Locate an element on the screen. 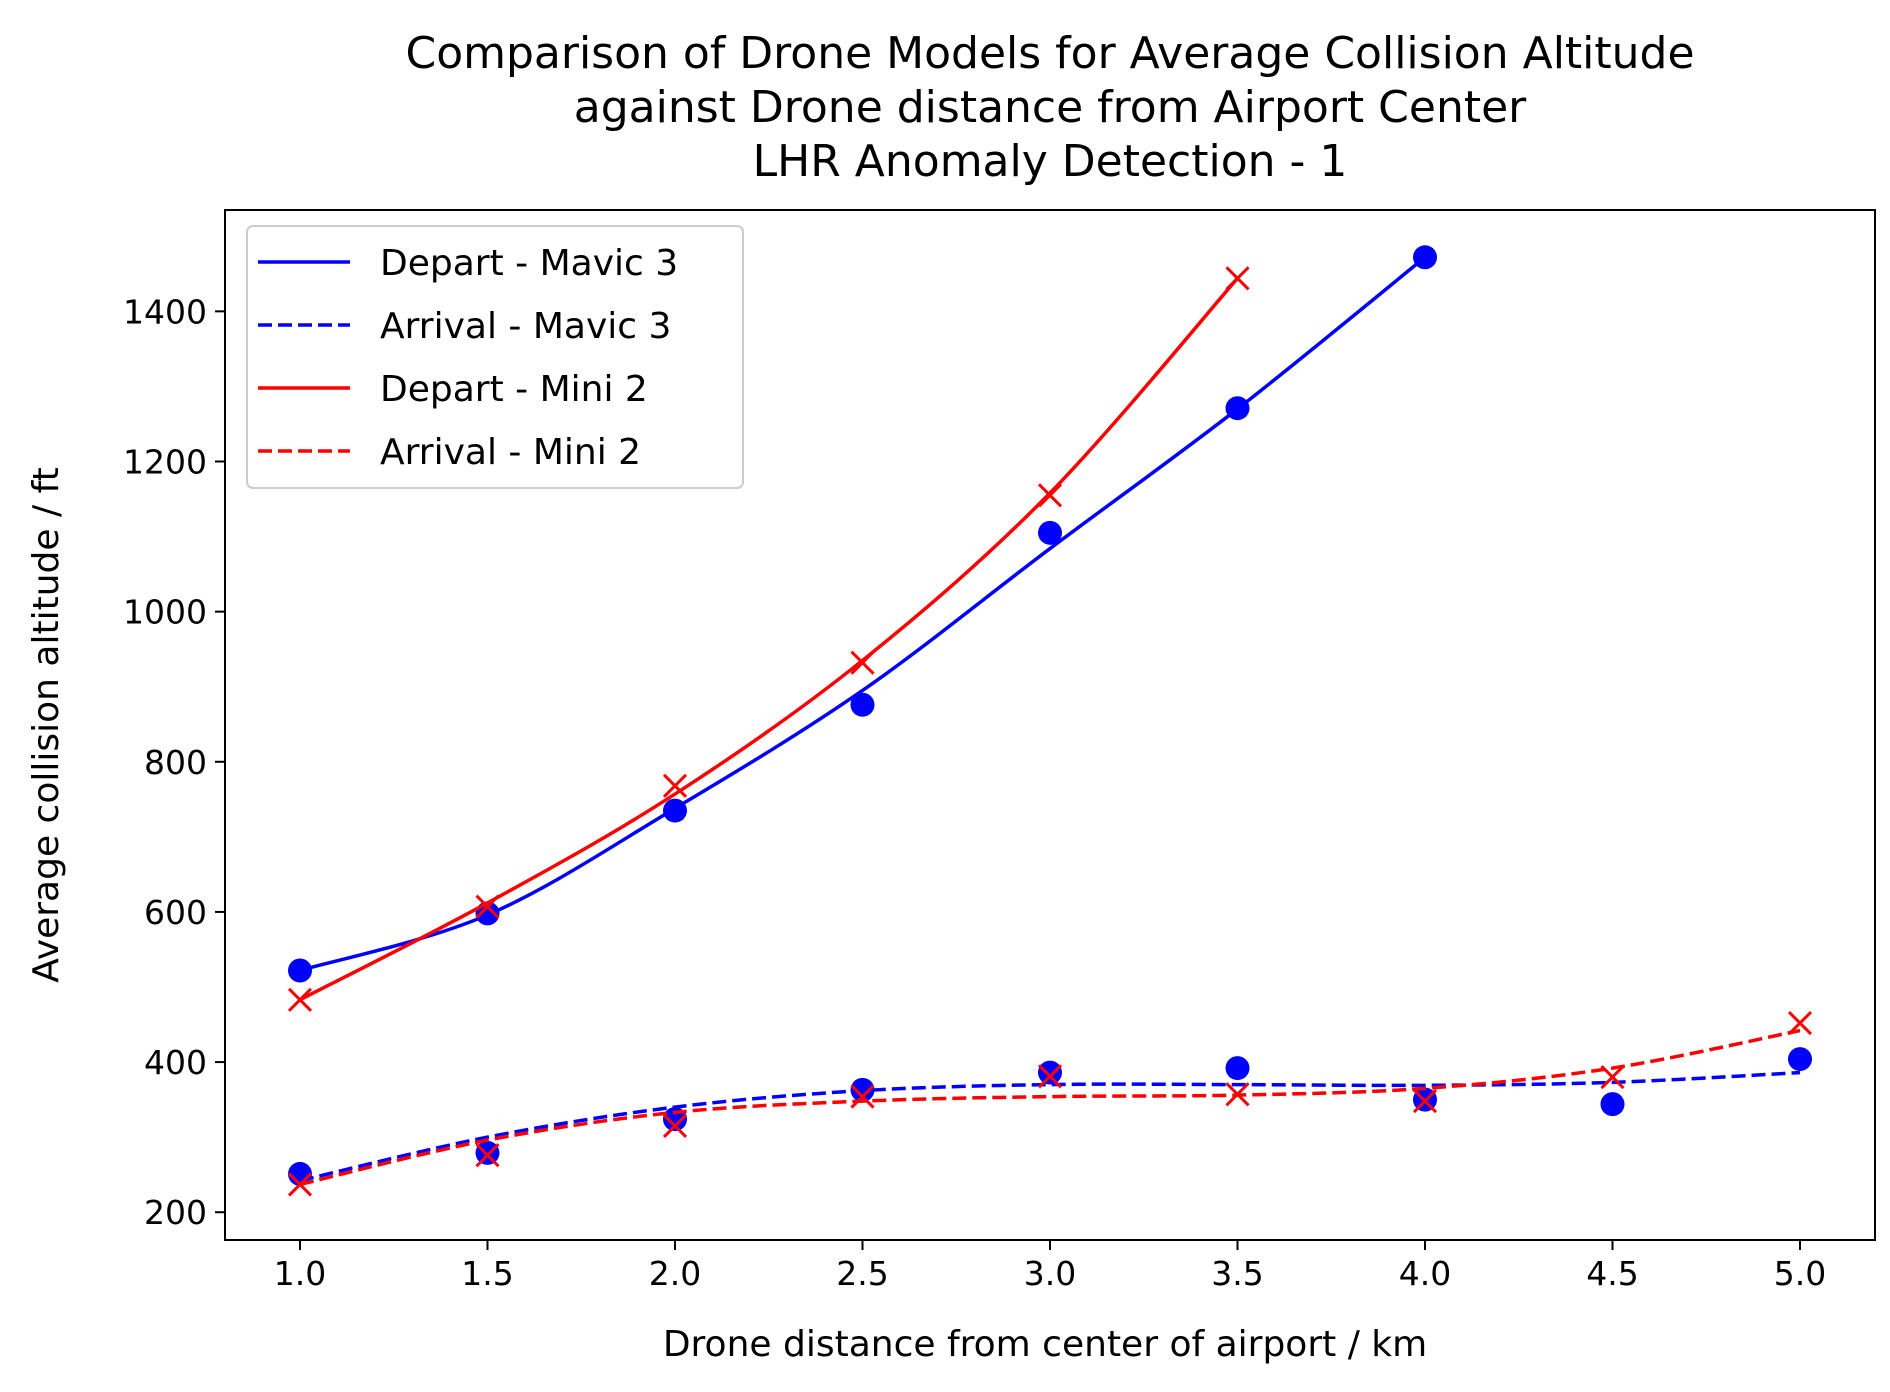  y-tick-label: 1200 is located at coordinates (165, 461).